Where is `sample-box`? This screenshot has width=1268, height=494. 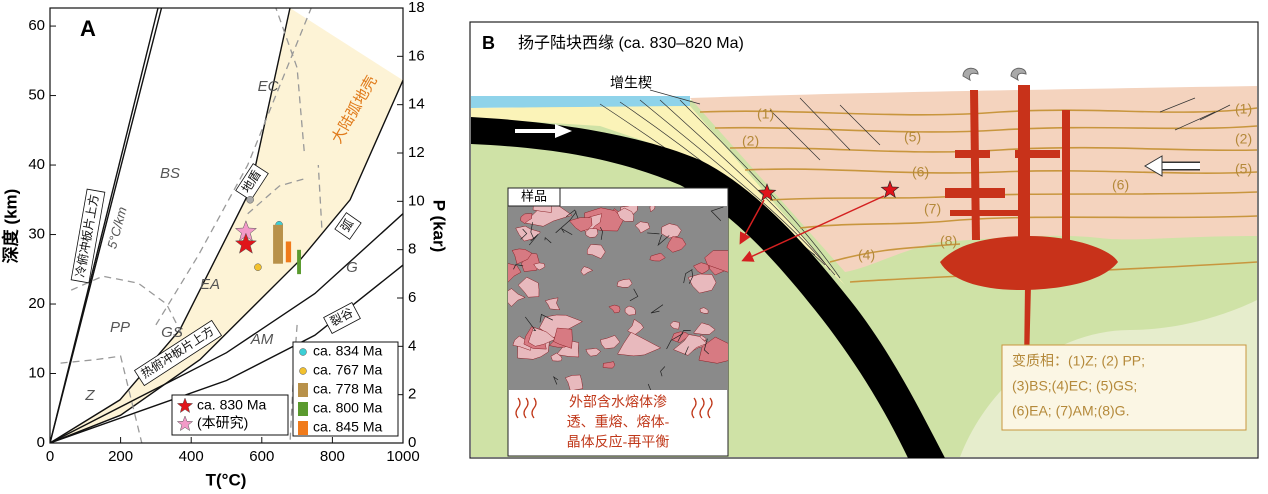
sample-box is located at coordinates (534, 197).